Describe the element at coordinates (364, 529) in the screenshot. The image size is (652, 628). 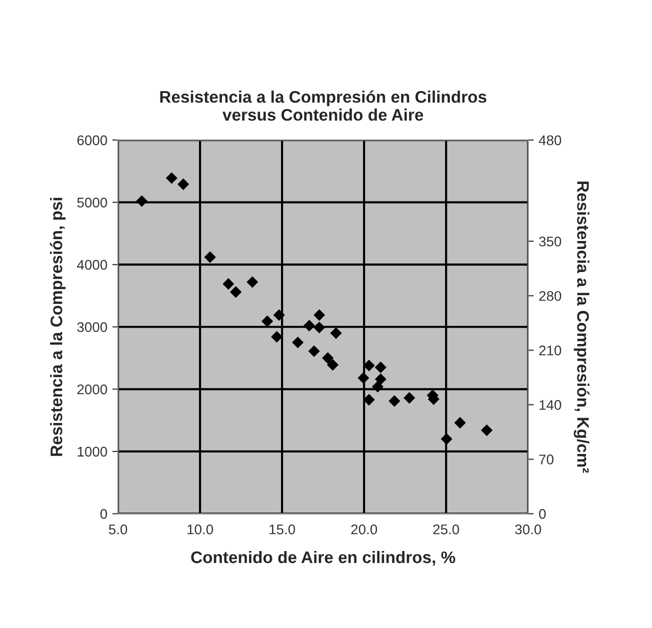
I see `x-tick-label: 20.0` at that location.